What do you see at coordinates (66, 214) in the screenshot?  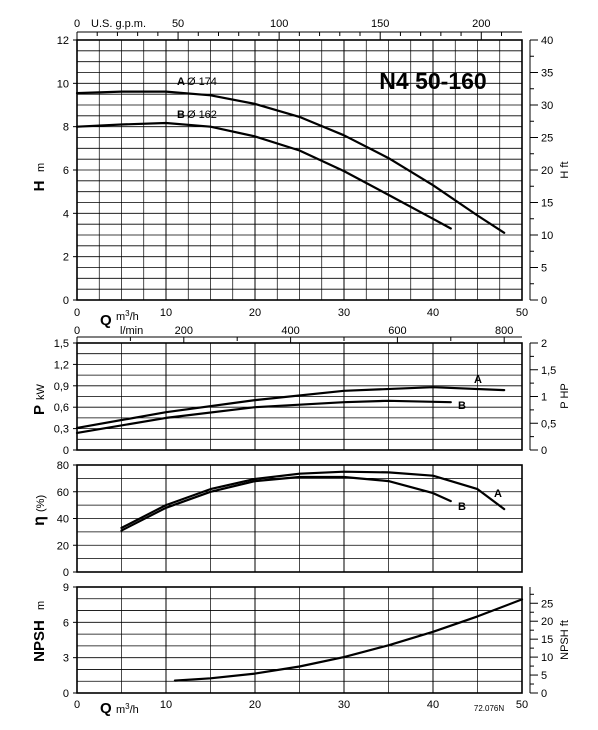 I see `head-left-tick-label: 4` at bounding box center [66, 214].